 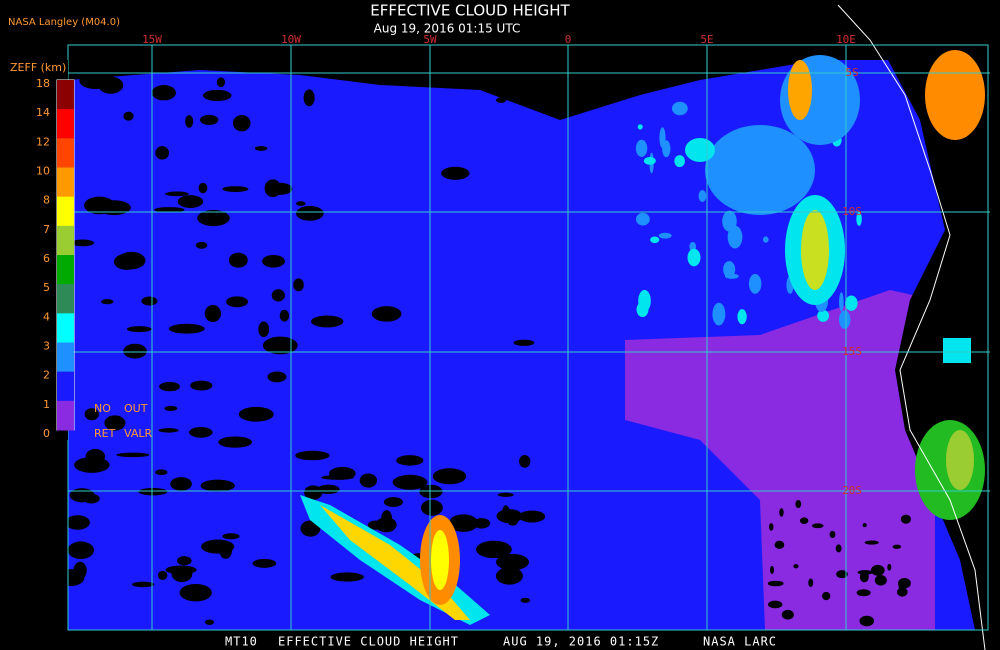 I want to click on legend-note: VALR, so click(x=138, y=433).